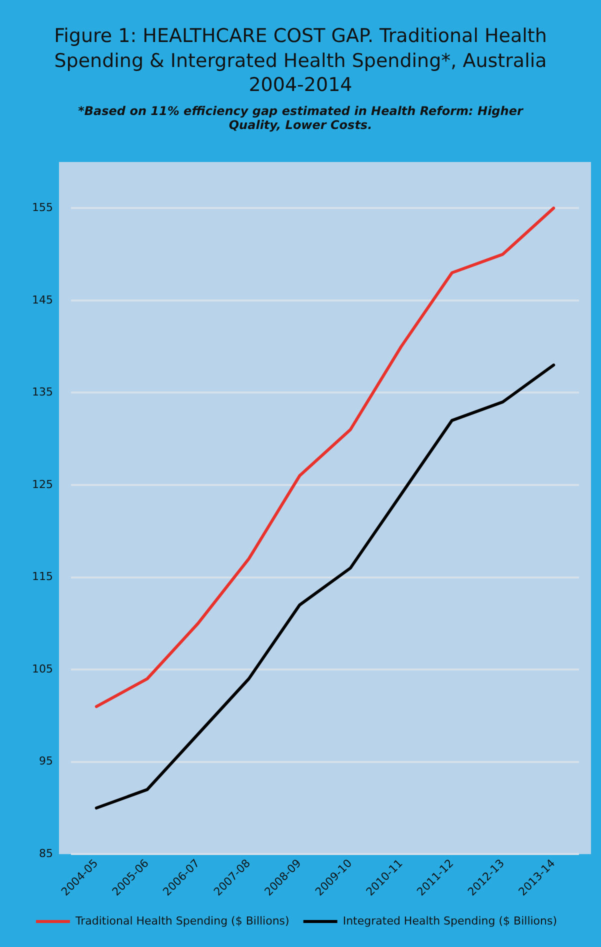 The image size is (601, 947). What do you see at coordinates (42, 299) in the screenshot?
I see `y-tick-label: 145` at bounding box center [42, 299].